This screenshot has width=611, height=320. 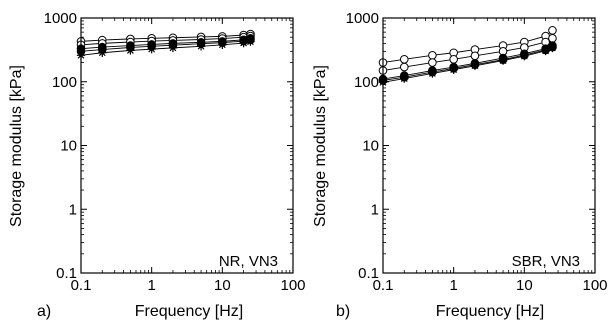 I want to click on panel-label: b), so click(x=343, y=311).